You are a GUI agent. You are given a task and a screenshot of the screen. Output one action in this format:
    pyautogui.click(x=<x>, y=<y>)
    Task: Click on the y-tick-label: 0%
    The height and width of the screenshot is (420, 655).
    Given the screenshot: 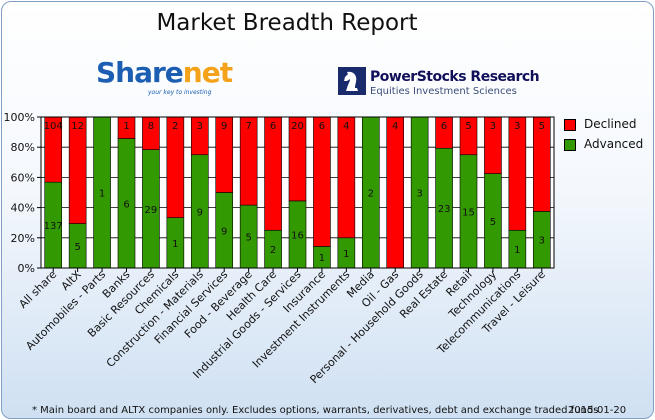 What is the action you would take?
    pyautogui.click(x=26, y=268)
    